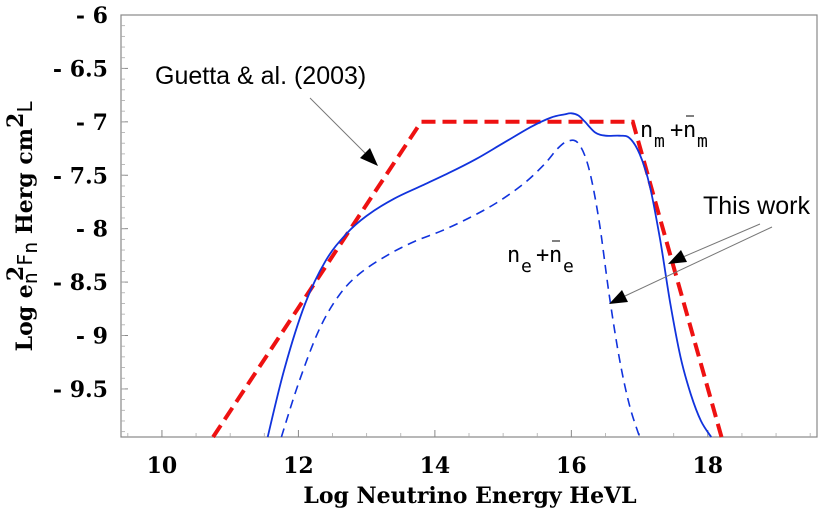 The image size is (830, 518). Describe the element at coordinates (756, 206) in the screenshot. I see `this-work-label: This work` at that location.